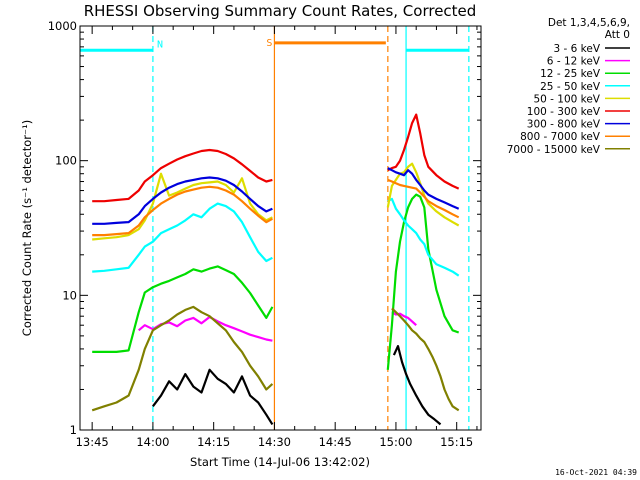 The height and width of the screenshot is (480, 640). What do you see at coordinates (574, 62) in the screenshot?
I see `legend-label-1: 6 - 12 keV` at bounding box center [574, 62].